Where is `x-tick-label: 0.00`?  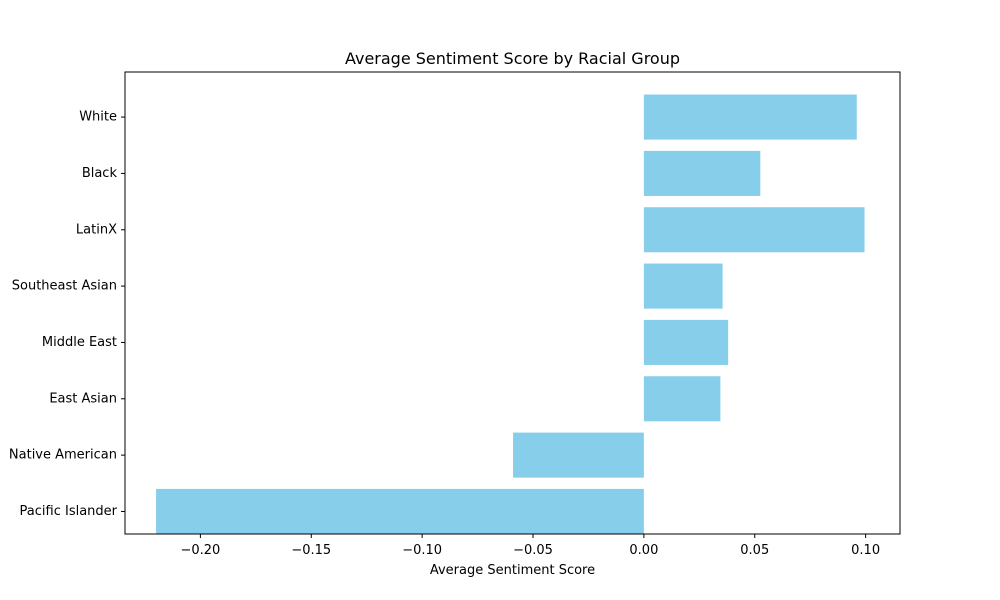
x-tick-label: 0.00 is located at coordinates (643, 550).